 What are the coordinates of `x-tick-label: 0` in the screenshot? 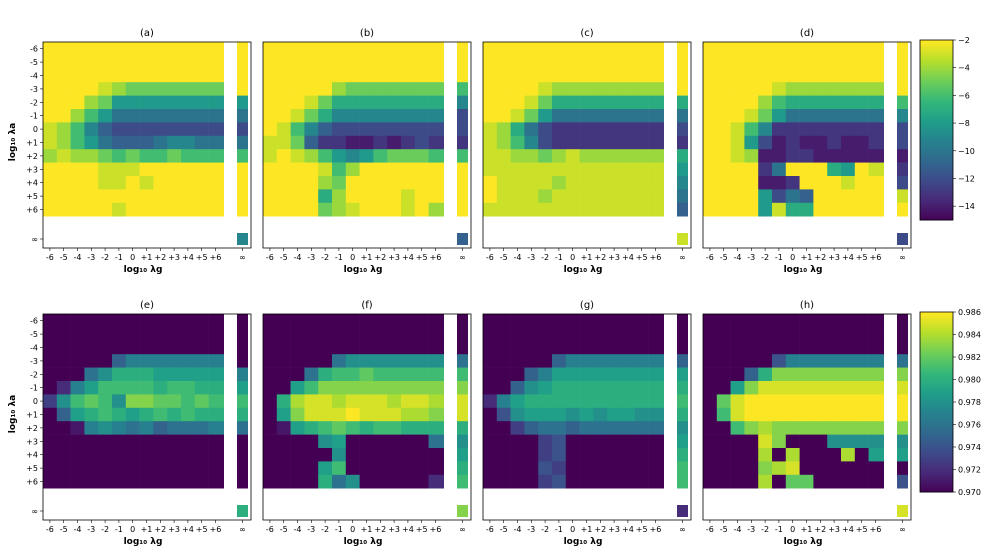 It's located at (792, 529).